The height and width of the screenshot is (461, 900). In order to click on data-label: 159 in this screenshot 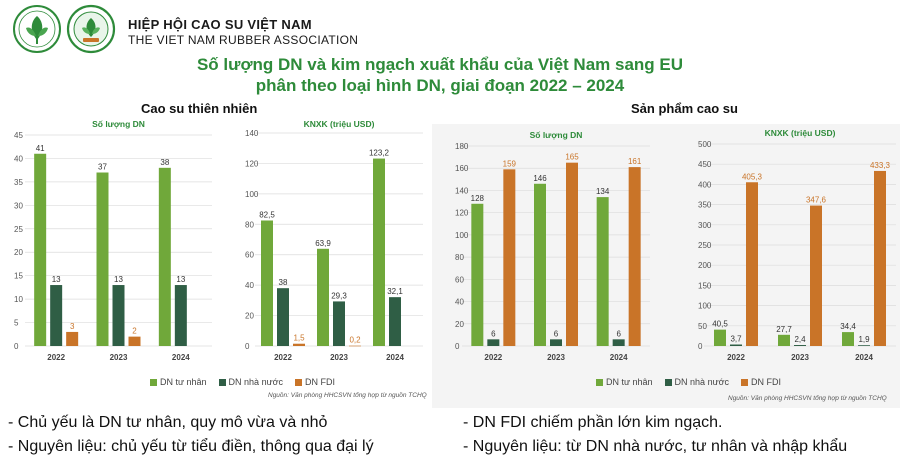, I will do `click(510, 163)`.